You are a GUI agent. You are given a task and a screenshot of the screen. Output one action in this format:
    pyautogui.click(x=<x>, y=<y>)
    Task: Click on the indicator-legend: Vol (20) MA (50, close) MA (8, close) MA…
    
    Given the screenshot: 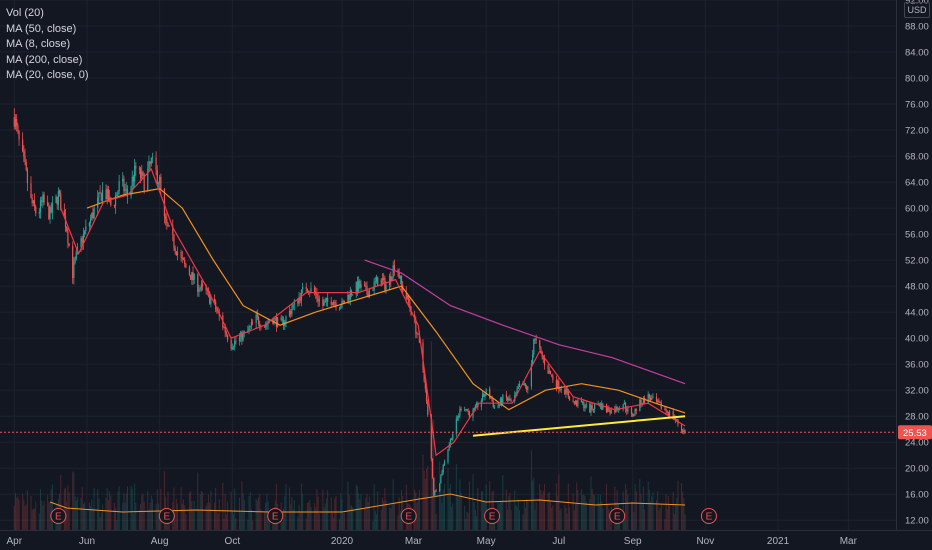 What is the action you would take?
    pyautogui.click(x=47, y=45)
    